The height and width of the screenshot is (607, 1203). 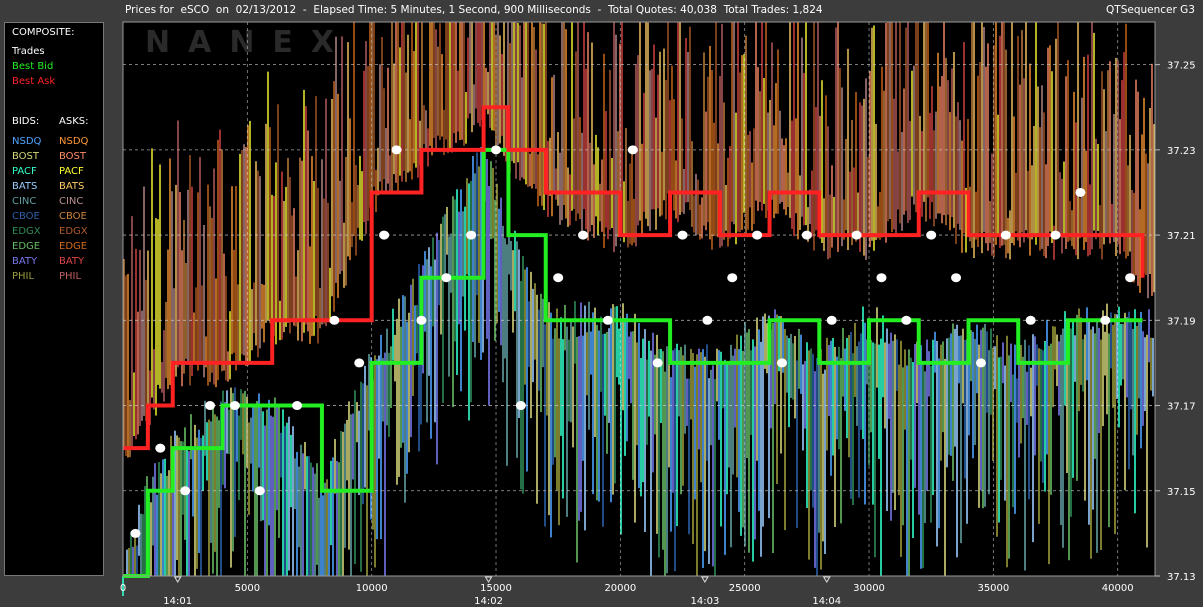 What do you see at coordinates (73, 231) in the screenshot?
I see `legend-ask-edgx: EDGX` at bounding box center [73, 231].